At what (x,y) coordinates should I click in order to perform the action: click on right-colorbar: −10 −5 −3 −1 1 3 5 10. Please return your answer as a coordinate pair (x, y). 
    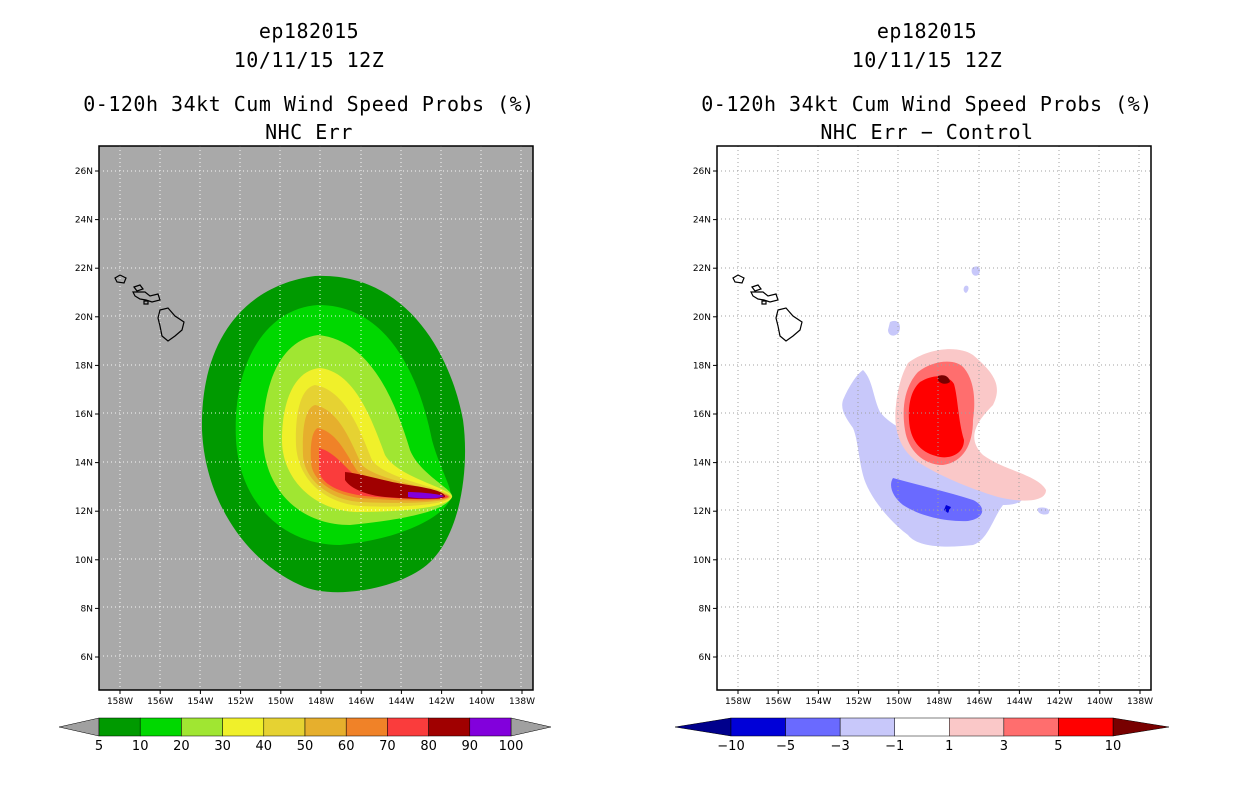
    Looking at the image, I should click on (922, 735).